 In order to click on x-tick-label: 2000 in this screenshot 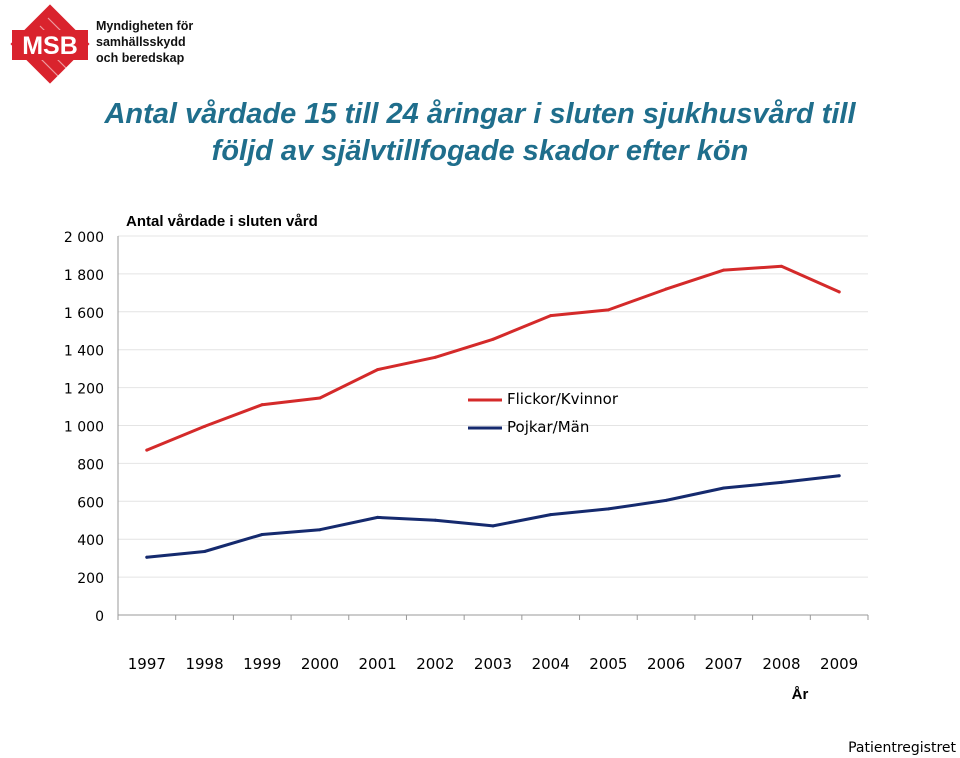, I will do `click(320, 664)`.